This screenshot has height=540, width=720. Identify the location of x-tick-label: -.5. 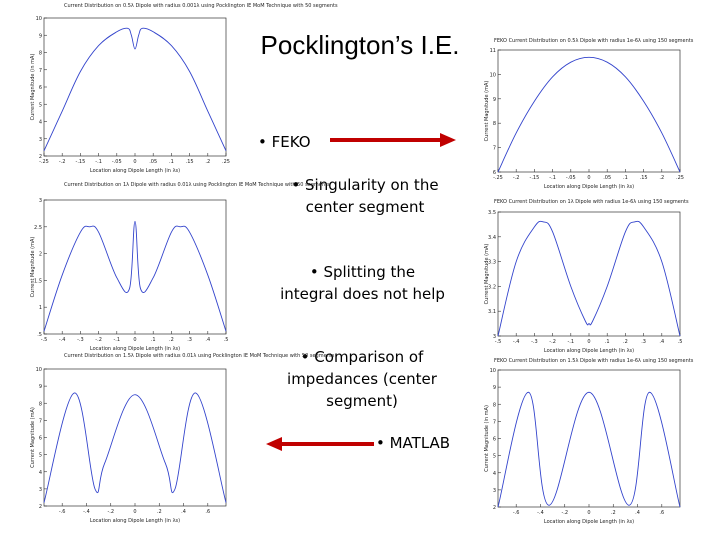
(44, 340).